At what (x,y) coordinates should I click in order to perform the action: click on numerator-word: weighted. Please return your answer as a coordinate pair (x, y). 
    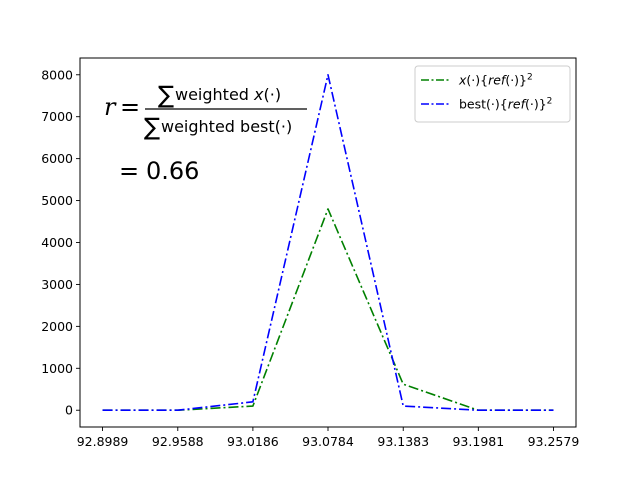
    Looking at the image, I should click on (214, 94).